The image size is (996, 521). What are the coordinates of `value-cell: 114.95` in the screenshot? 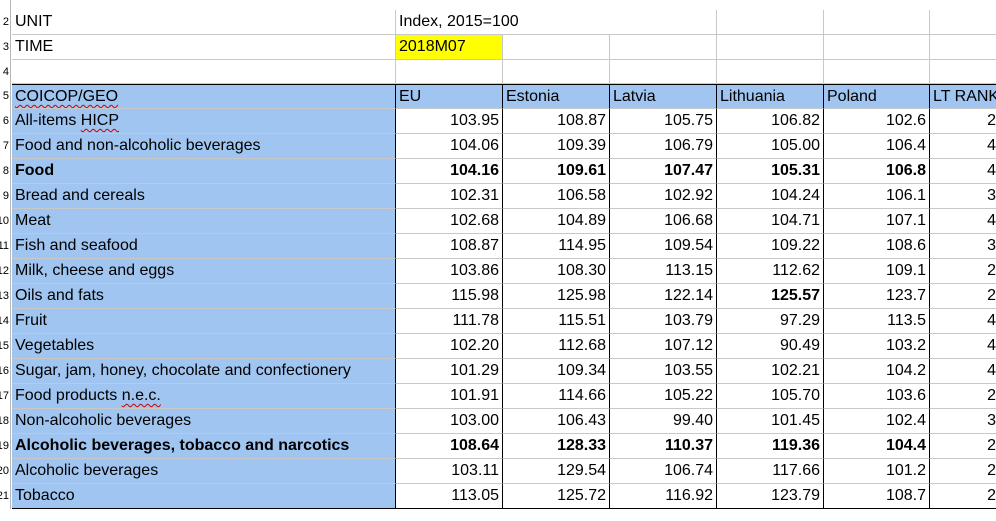 It's located at (556, 246).